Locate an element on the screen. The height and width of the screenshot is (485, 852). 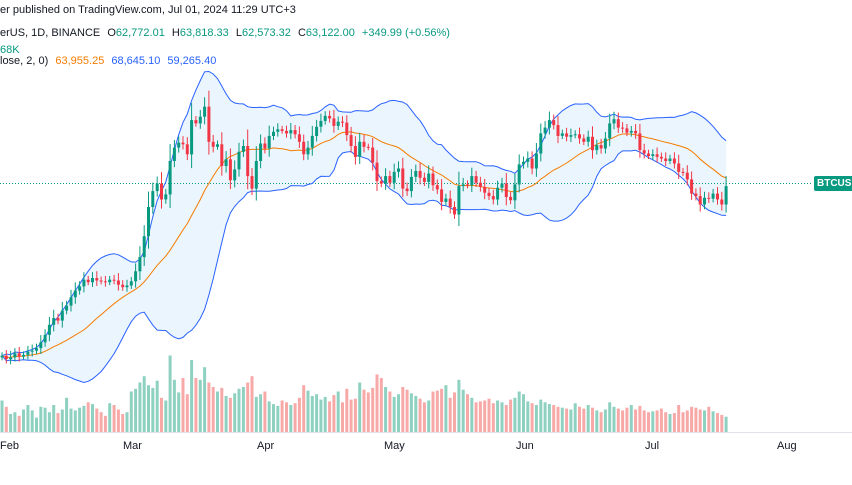
x-tick-may: May is located at coordinates (394, 446).